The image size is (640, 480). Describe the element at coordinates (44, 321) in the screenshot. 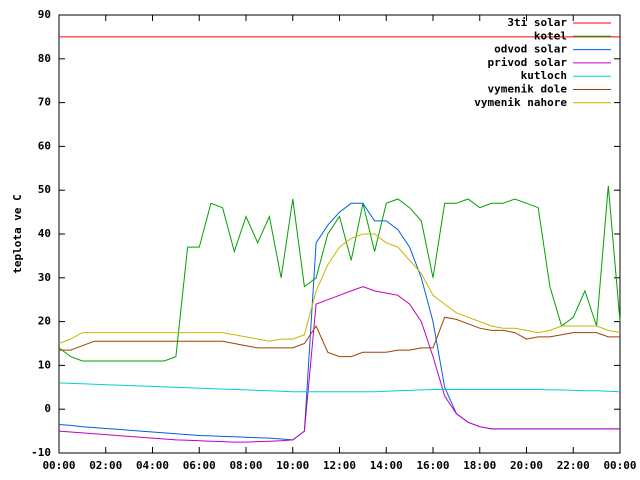

I see `y-tick-label: 20` at that location.